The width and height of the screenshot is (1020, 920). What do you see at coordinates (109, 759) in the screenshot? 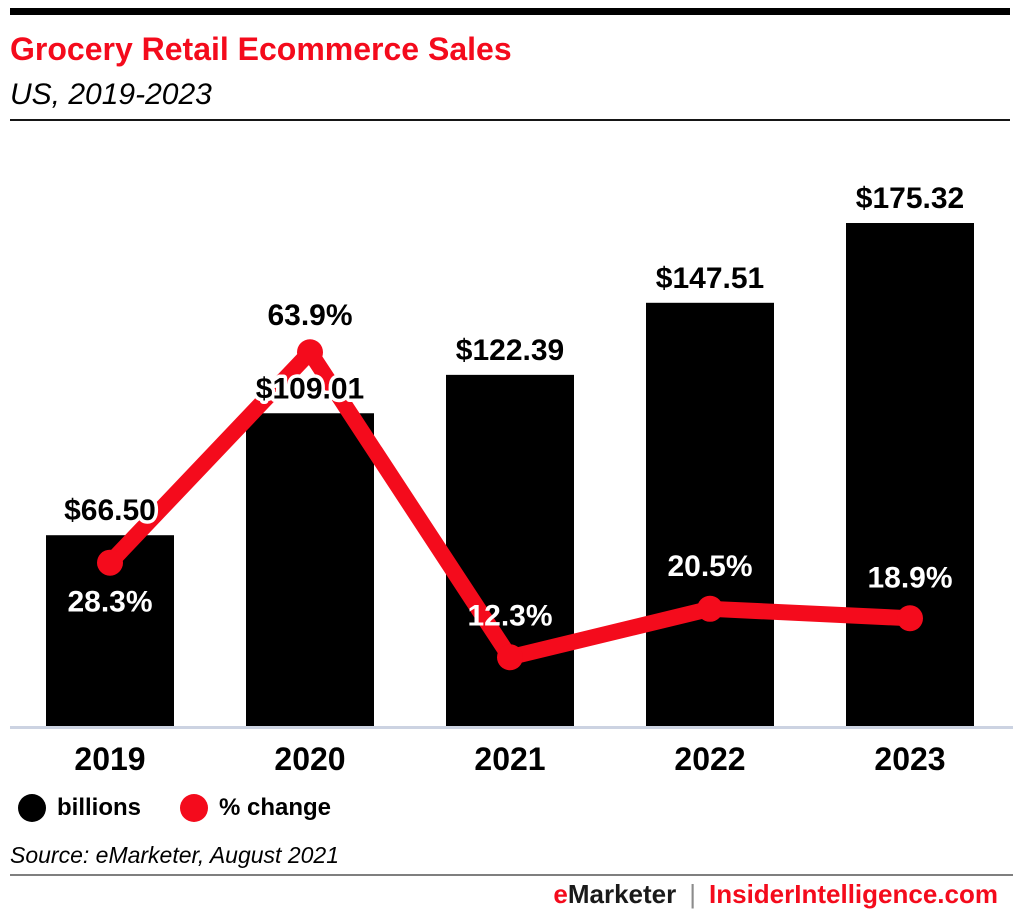
I see `x-tick-2019: 2019` at bounding box center [109, 759].